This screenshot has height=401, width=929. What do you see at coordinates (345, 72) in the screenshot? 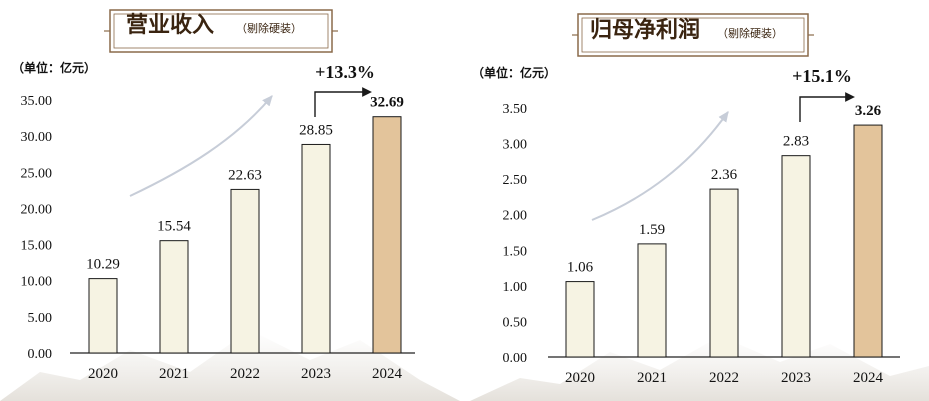
I see `growth-label: +13.3%` at bounding box center [345, 72].